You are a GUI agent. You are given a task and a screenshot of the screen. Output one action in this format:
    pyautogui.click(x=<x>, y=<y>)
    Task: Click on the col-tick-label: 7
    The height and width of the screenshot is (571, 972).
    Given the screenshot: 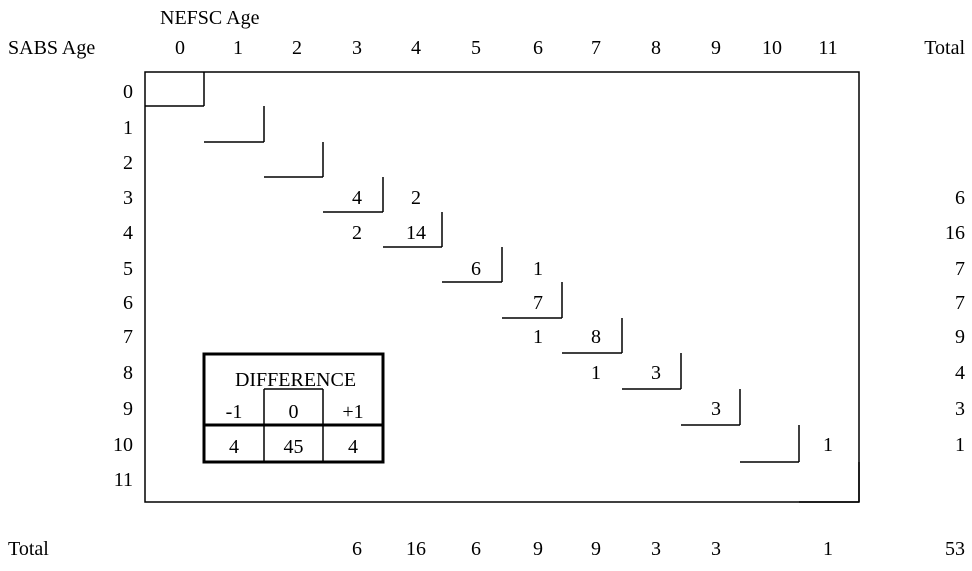 What is the action you would take?
    pyautogui.click(x=596, y=48)
    